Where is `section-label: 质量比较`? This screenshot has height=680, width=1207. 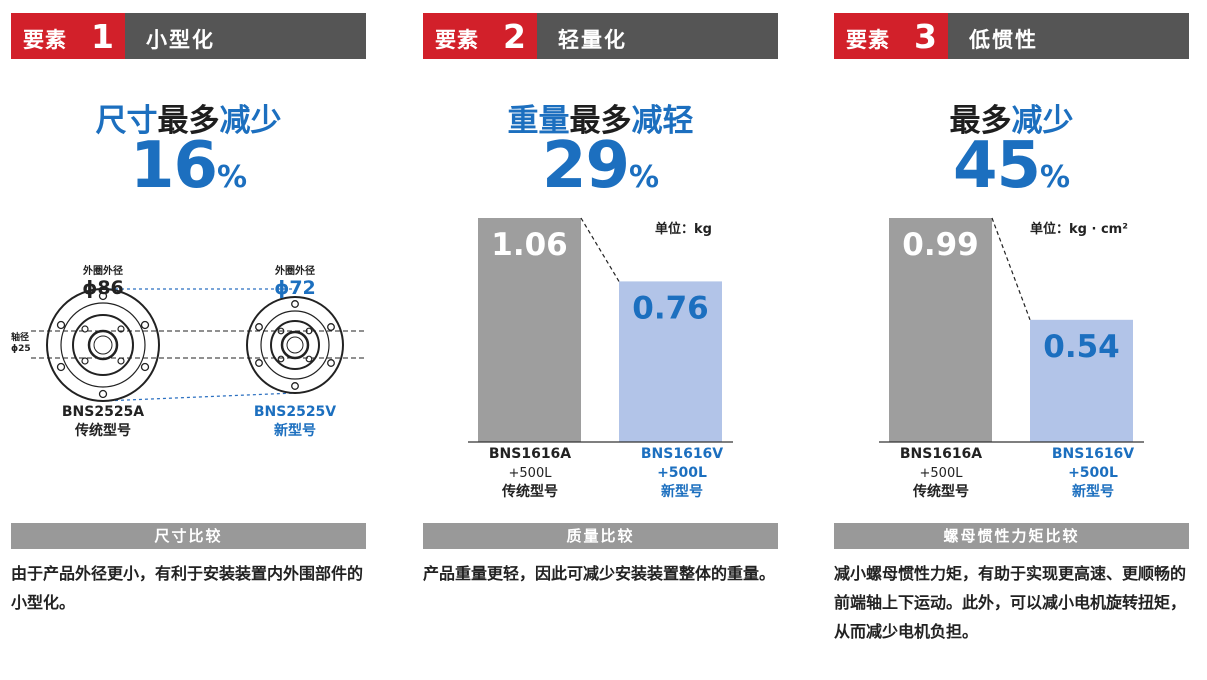
section-label: 质量比较 is located at coordinates (600, 536).